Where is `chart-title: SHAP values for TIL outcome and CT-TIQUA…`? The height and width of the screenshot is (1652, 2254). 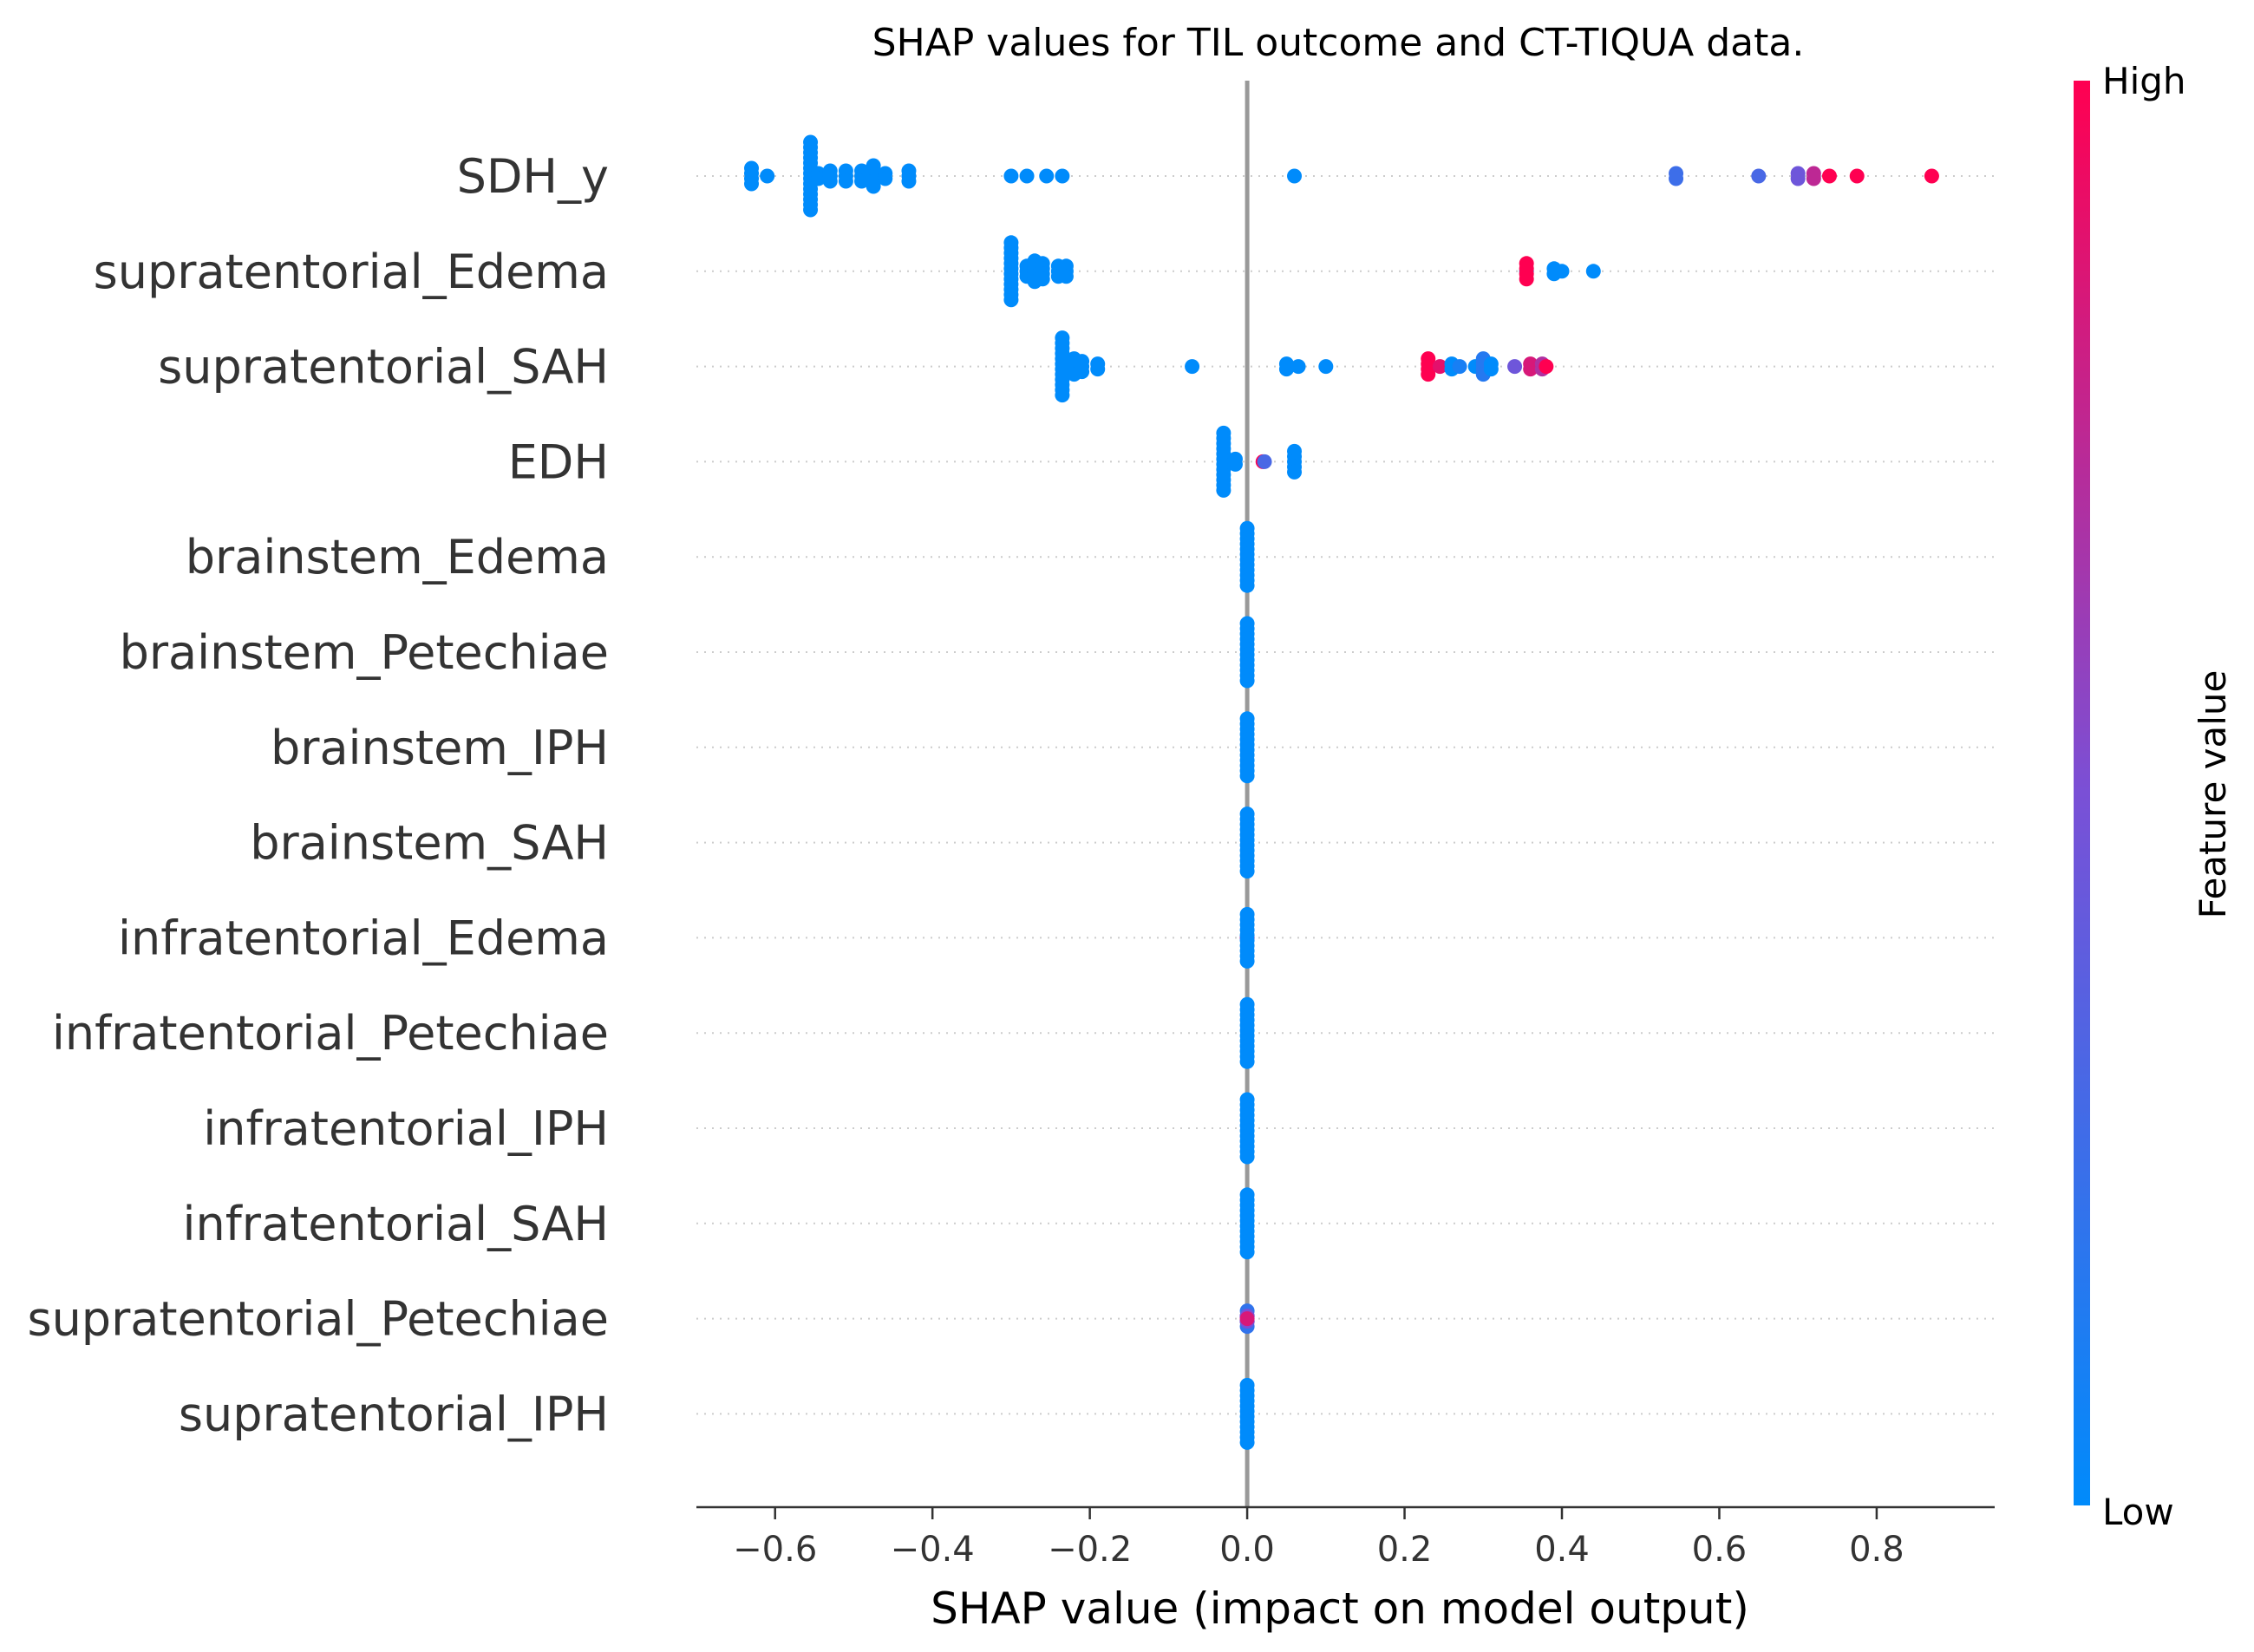 chart-title: SHAP values for TIL outcome and CT-TIQUA… is located at coordinates (1338, 43).